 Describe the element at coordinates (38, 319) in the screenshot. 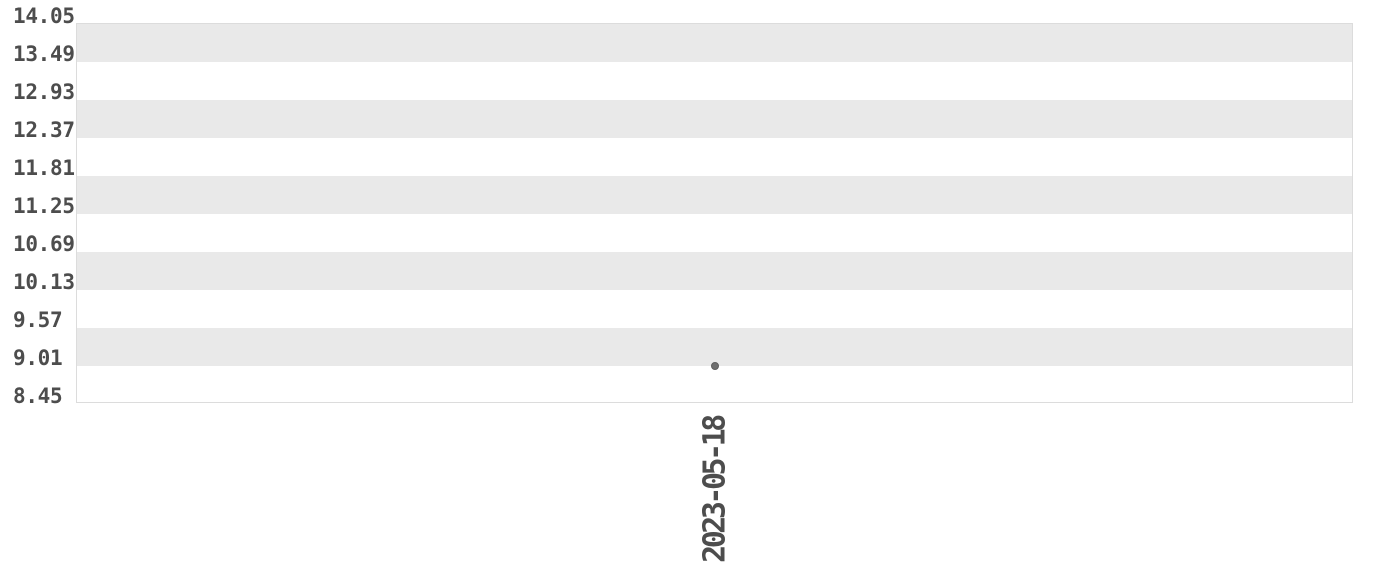

I see `y-axis-tick-label: 9.57` at that location.